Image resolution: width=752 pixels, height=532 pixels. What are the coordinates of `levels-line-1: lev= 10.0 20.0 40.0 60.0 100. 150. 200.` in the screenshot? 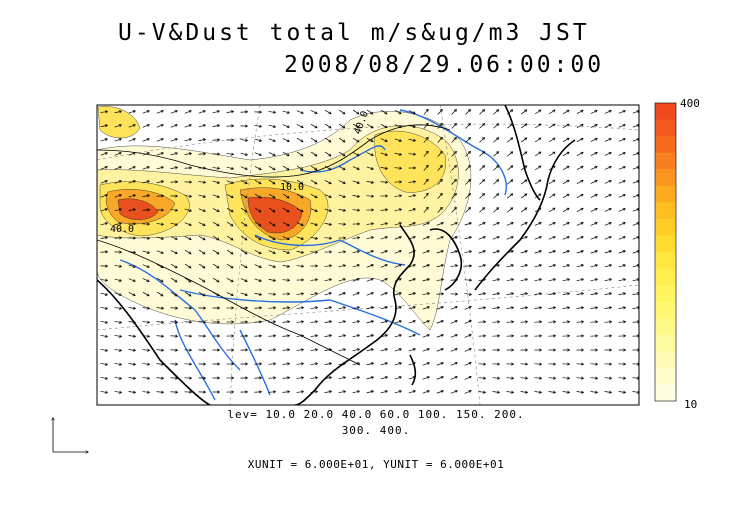 It's located at (376, 414).